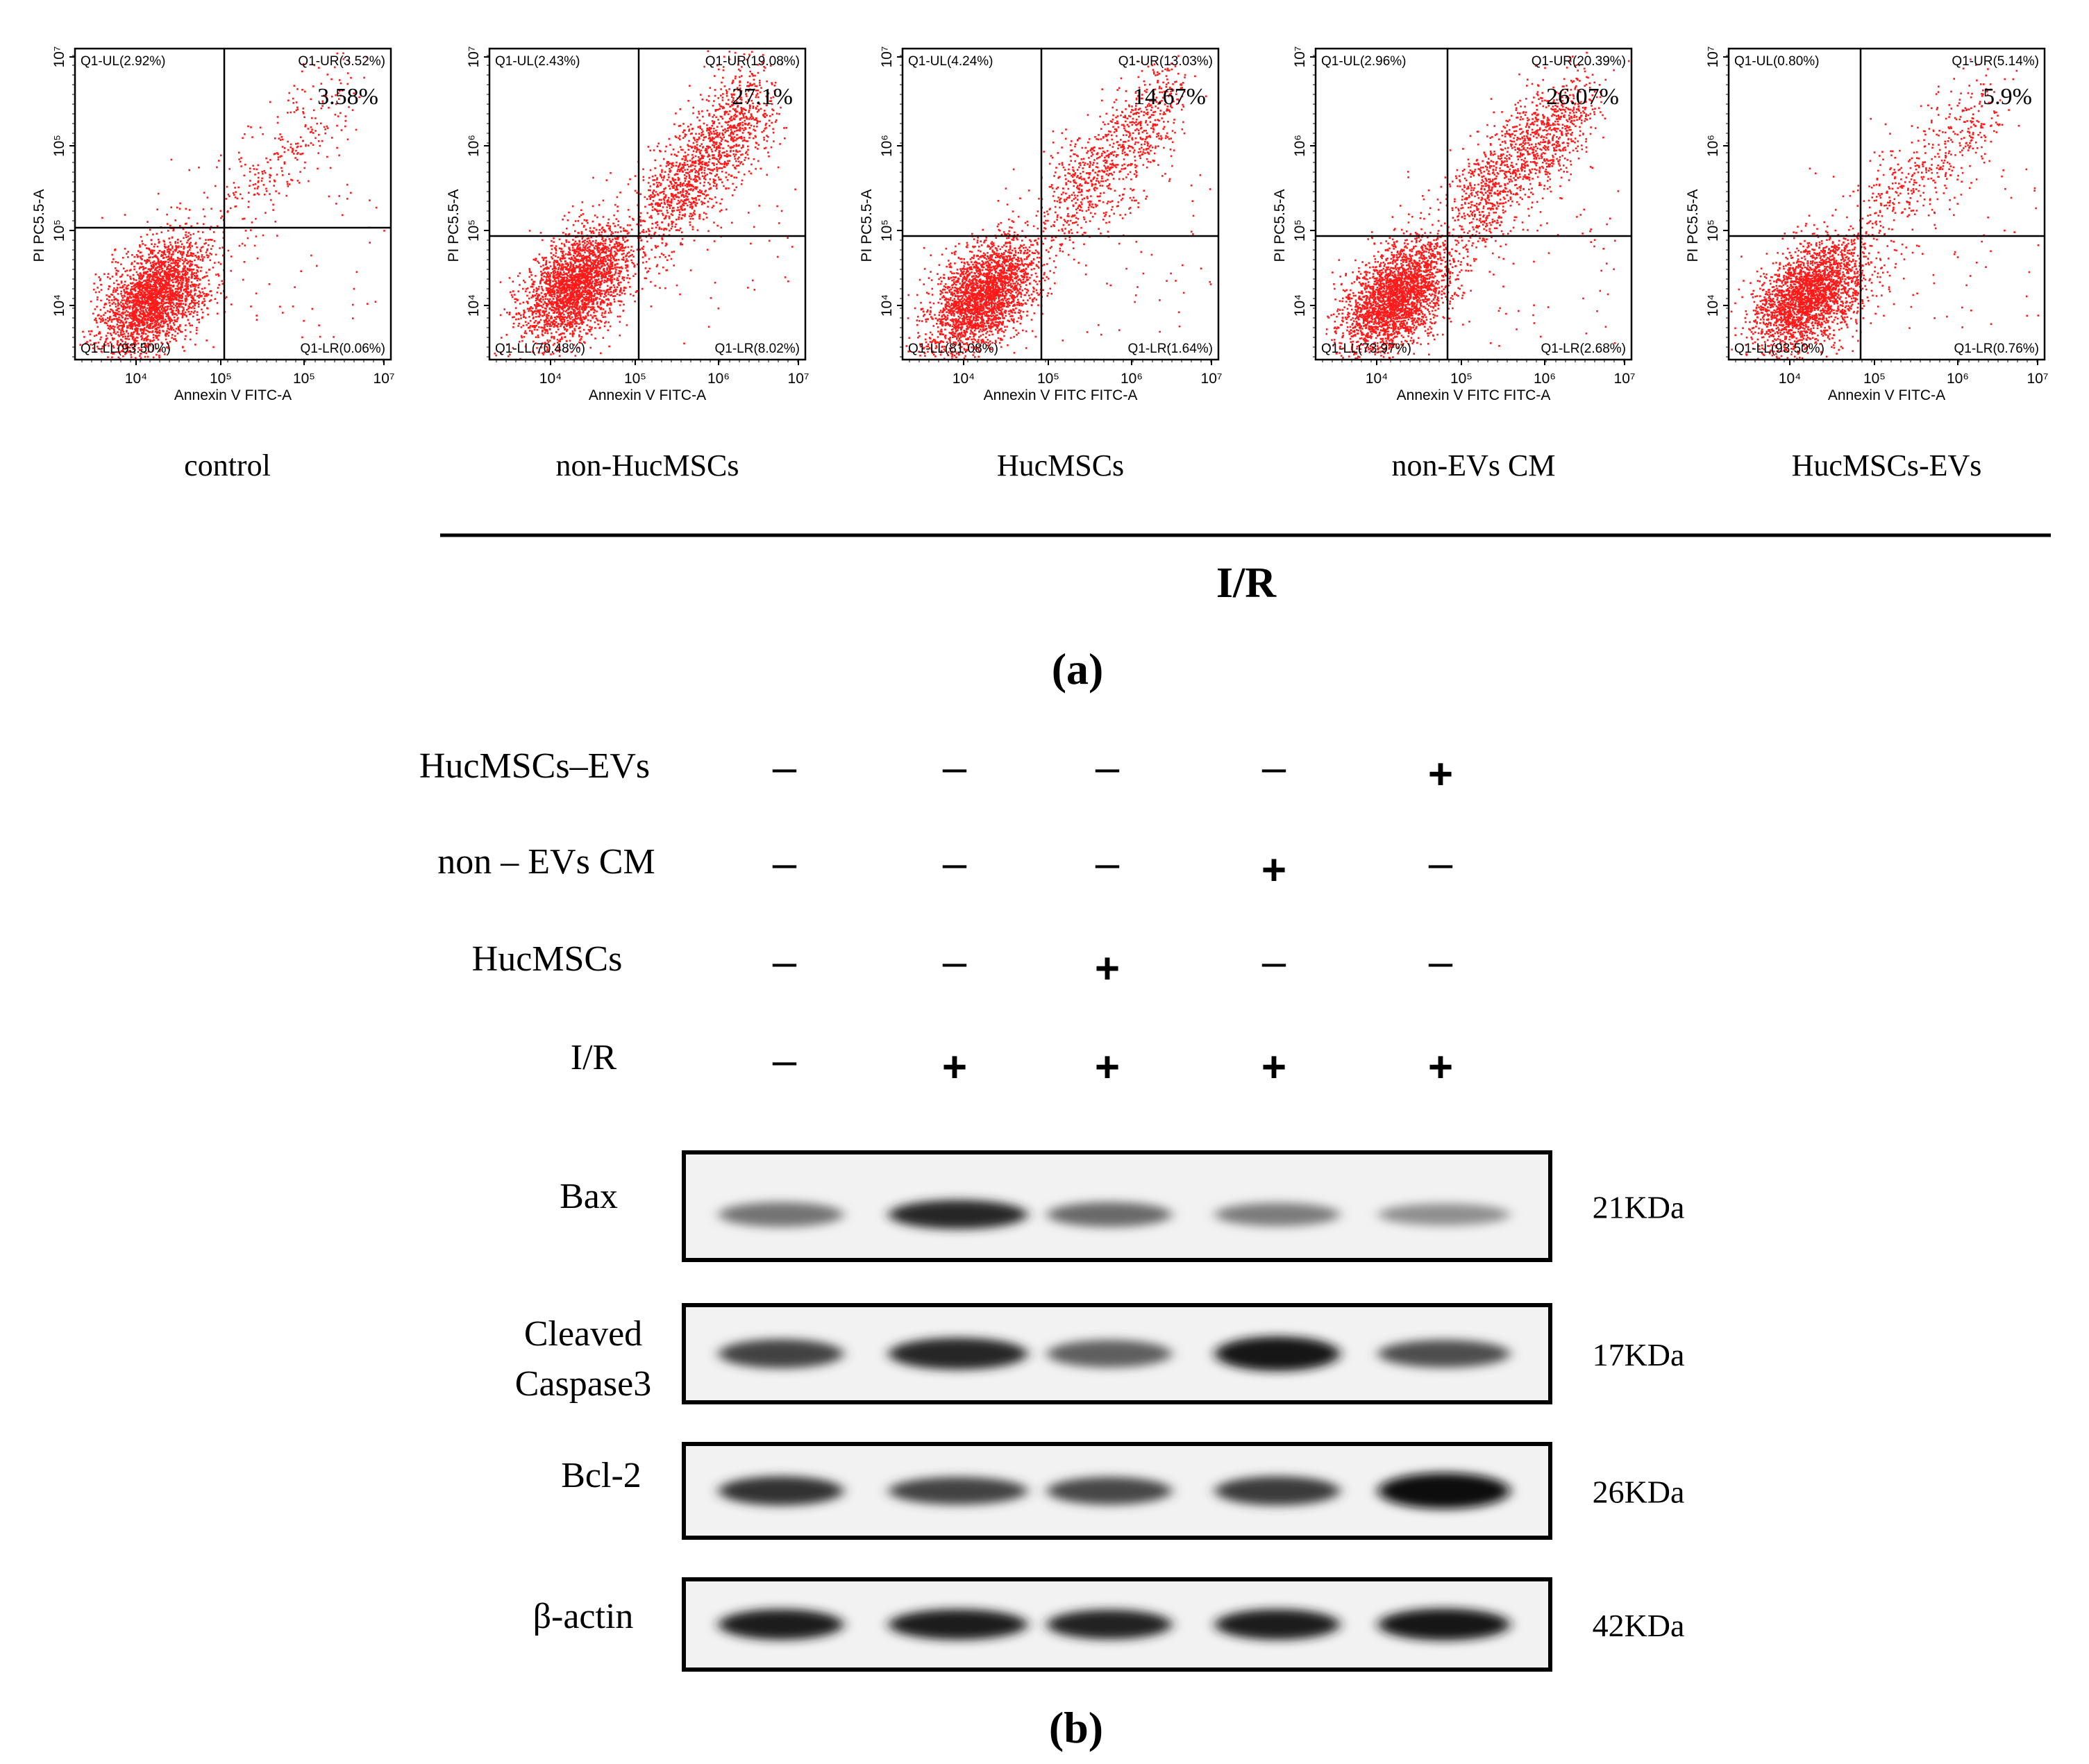 This screenshot has width=2089, height=1764. What do you see at coordinates (953, 349) in the screenshot?
I see `quadrant-ll-label: Q1-LL(81.08%)` at bounding box center [953, 349].